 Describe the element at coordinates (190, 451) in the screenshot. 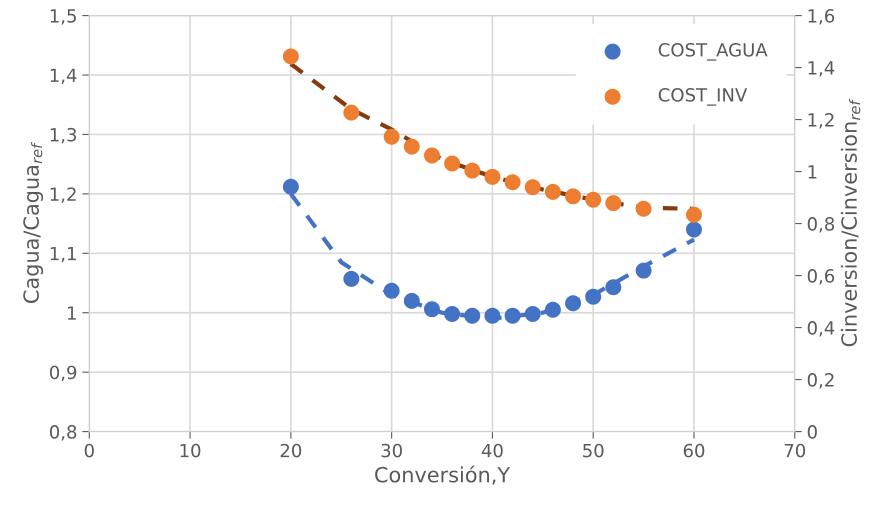

I see `x-tick-label: 10` at that location.